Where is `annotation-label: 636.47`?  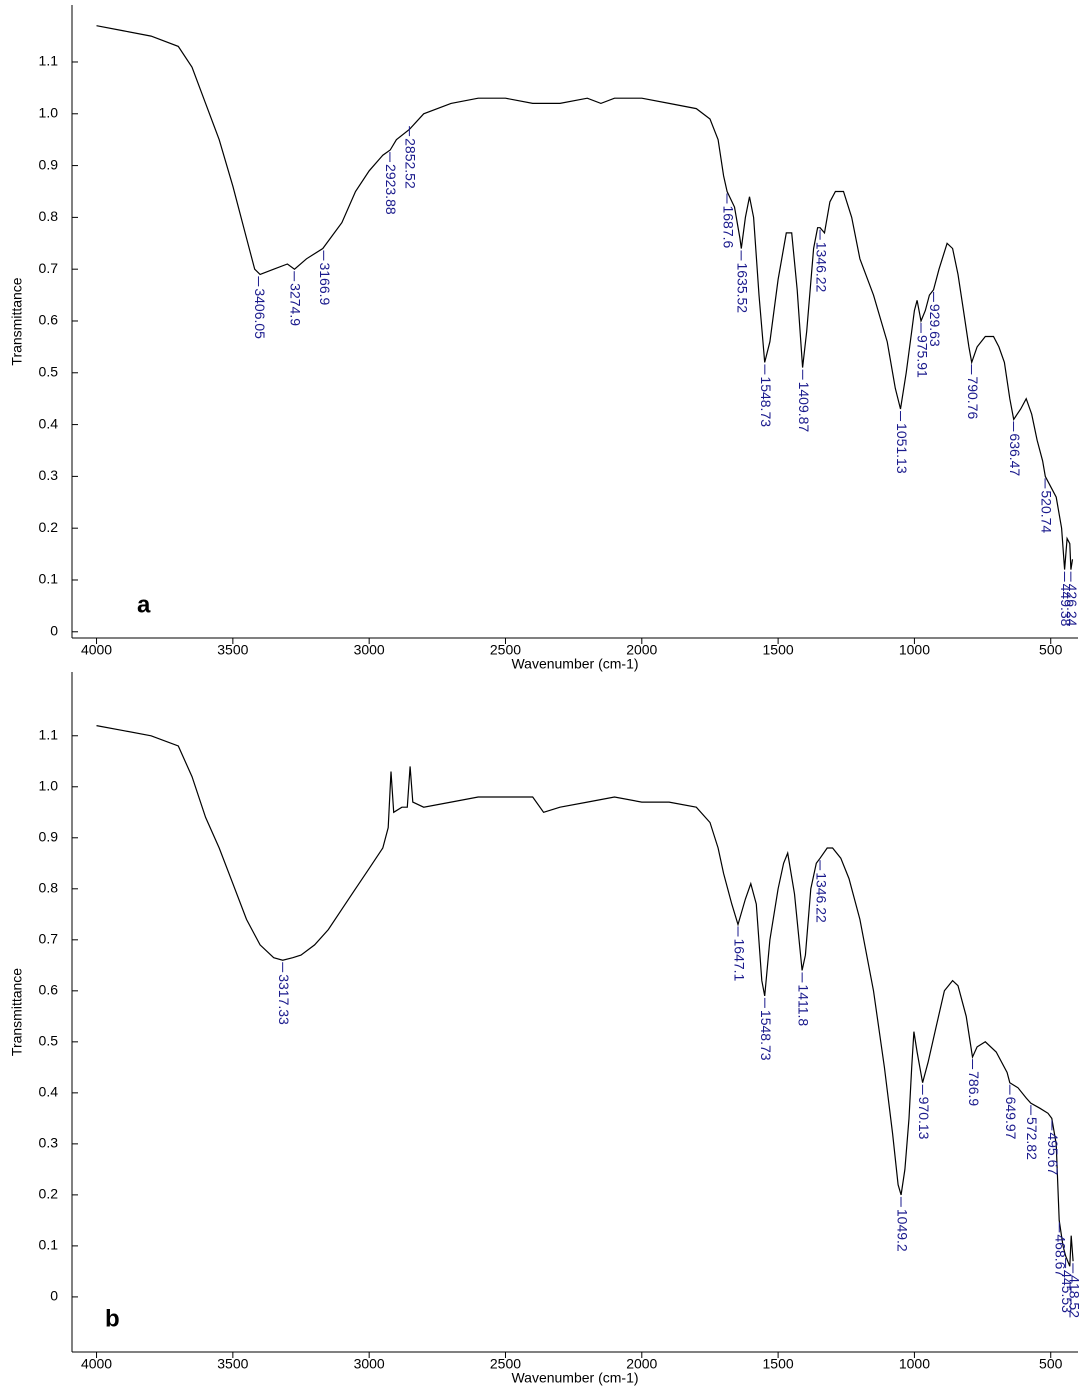
annotation-label: 636.47 is located at coordinates (1015, 454).